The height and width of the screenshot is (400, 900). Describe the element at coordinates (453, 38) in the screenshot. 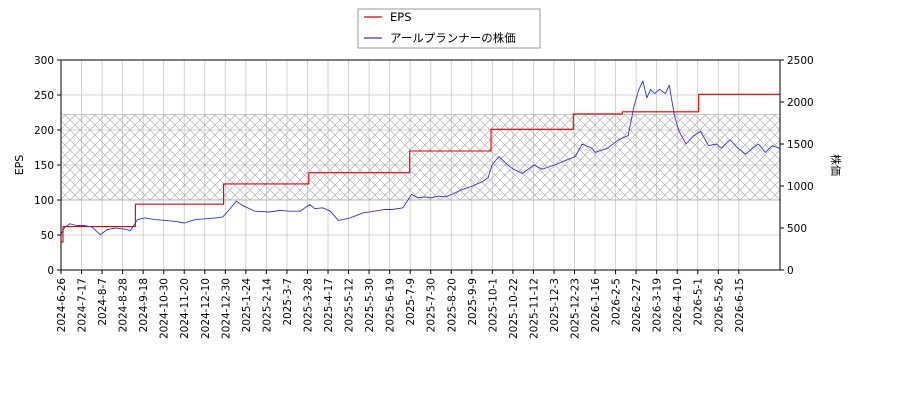

I see `legend-label-price: アールプランナーの株価` at that location.